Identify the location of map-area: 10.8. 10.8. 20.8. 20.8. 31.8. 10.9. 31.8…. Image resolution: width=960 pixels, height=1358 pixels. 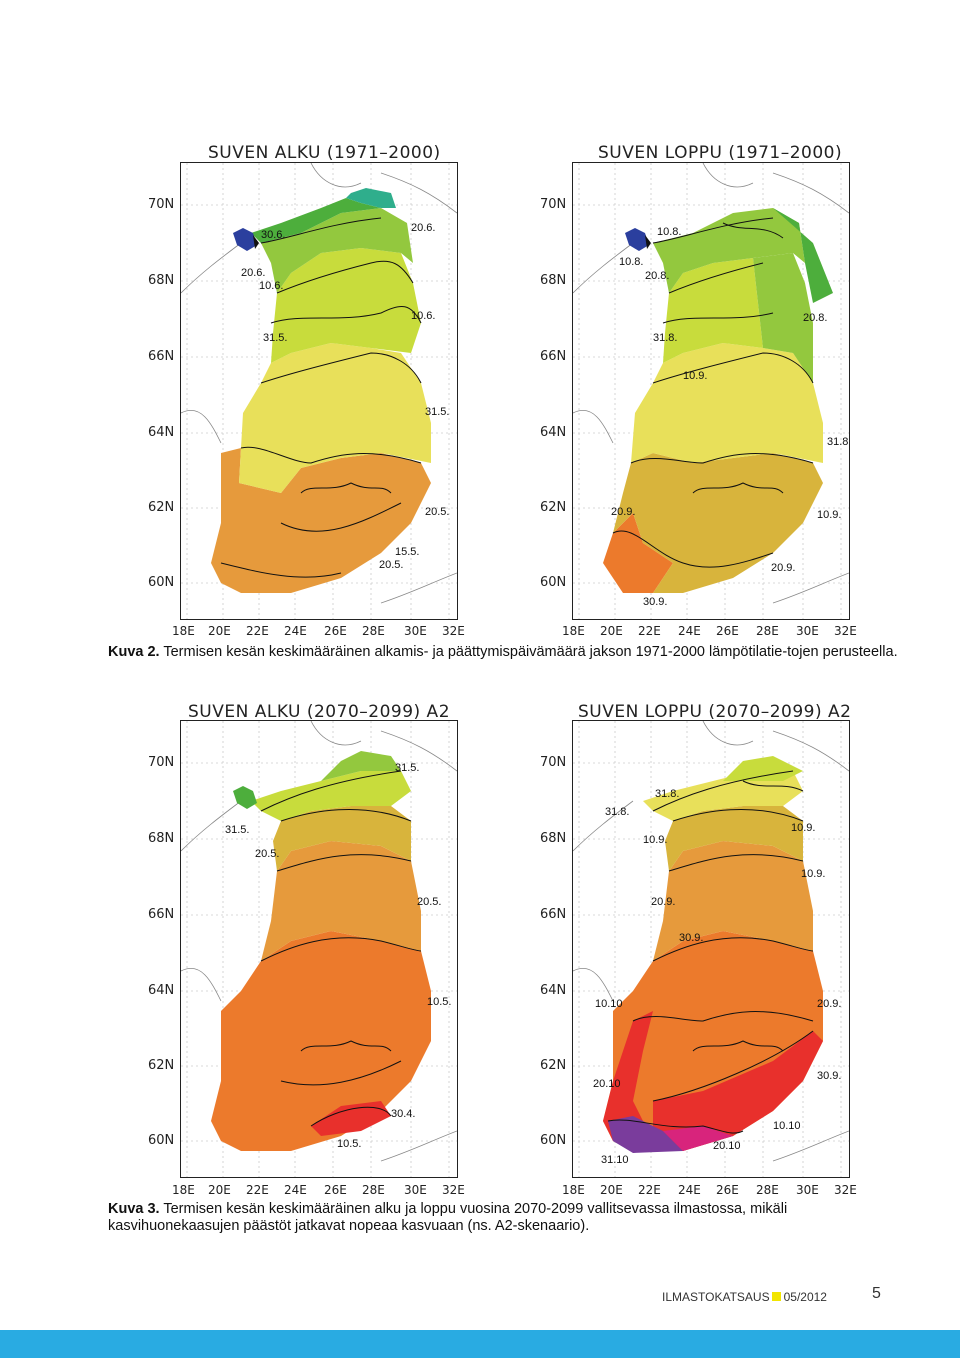
(711, 391).